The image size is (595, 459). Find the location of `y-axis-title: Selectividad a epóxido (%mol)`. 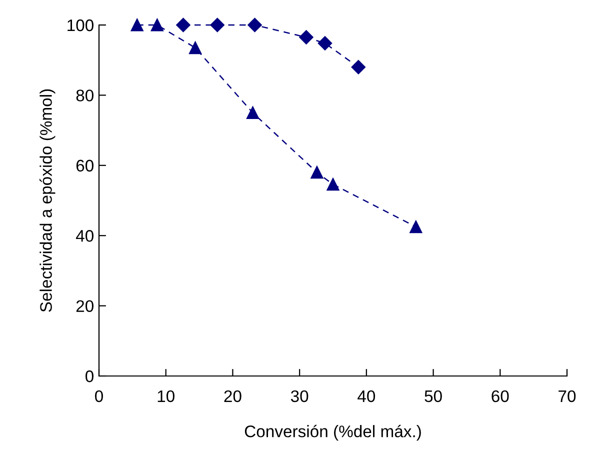

y-axis-title: Selectividad a epóxido (%mol) is located at coordinates (47, 200).